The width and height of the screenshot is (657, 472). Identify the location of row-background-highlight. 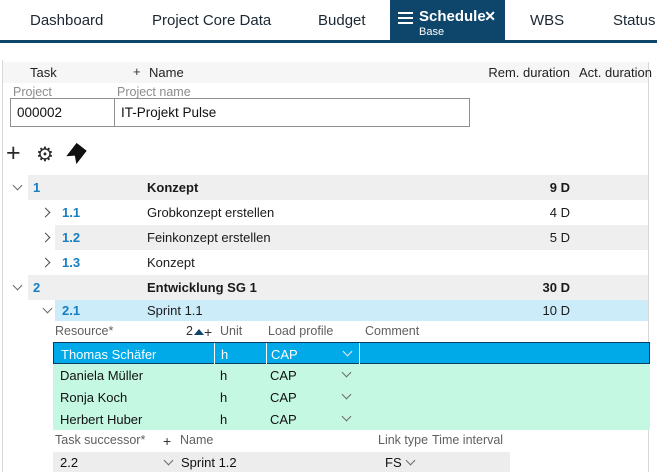
(351, 310).